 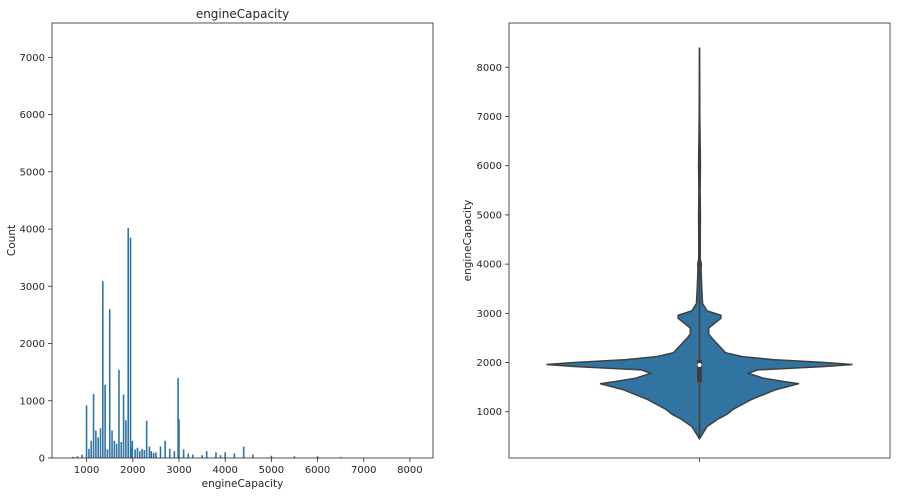 I want to click on histogram-y-tick-label: 1000, so click(x=32, y=401).